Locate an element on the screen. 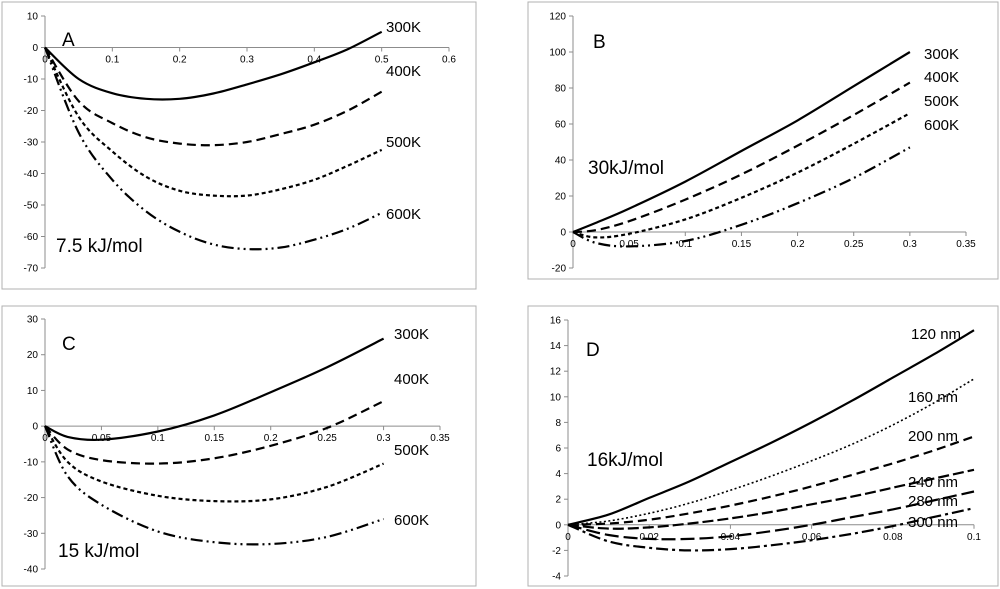 The width and height of the screenshot is (1000, 589). series-line-300-nm is located at coordinates (771, 529).